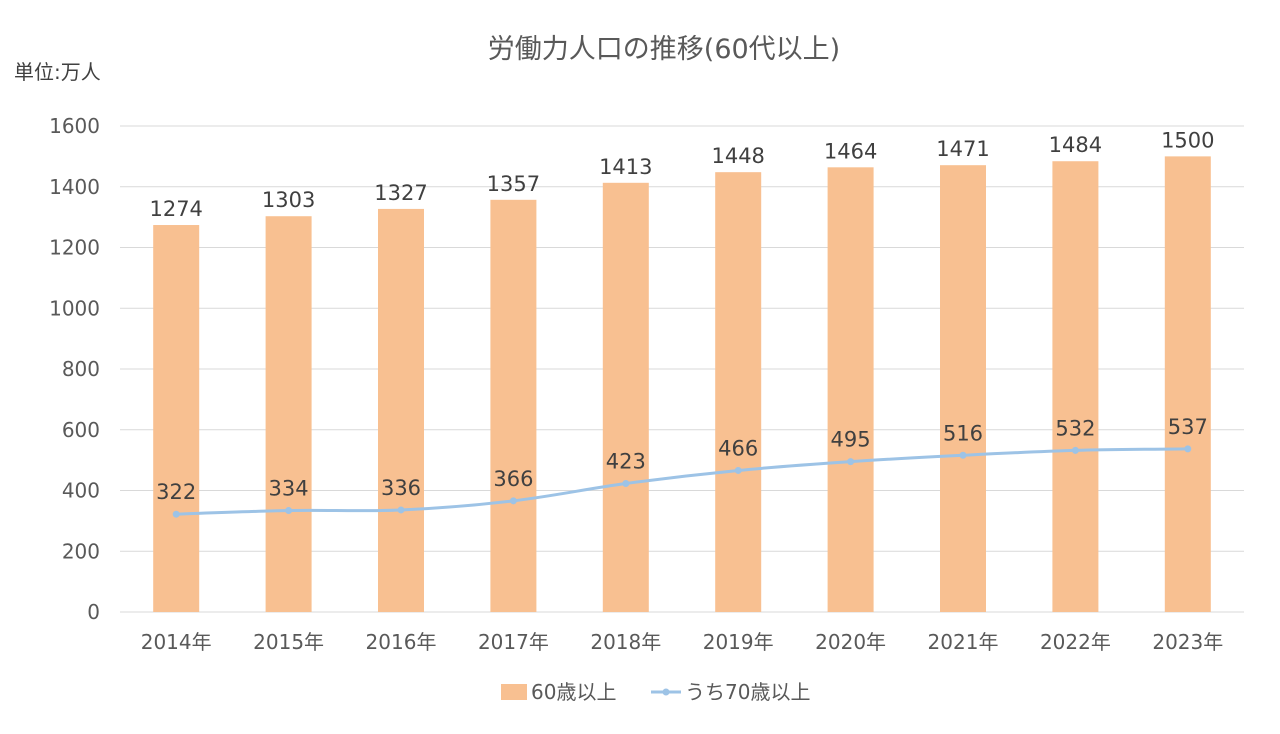 This screenshot has height=734, width=1280. I want to click on bar-data-label: 1327, so click(400, 193).